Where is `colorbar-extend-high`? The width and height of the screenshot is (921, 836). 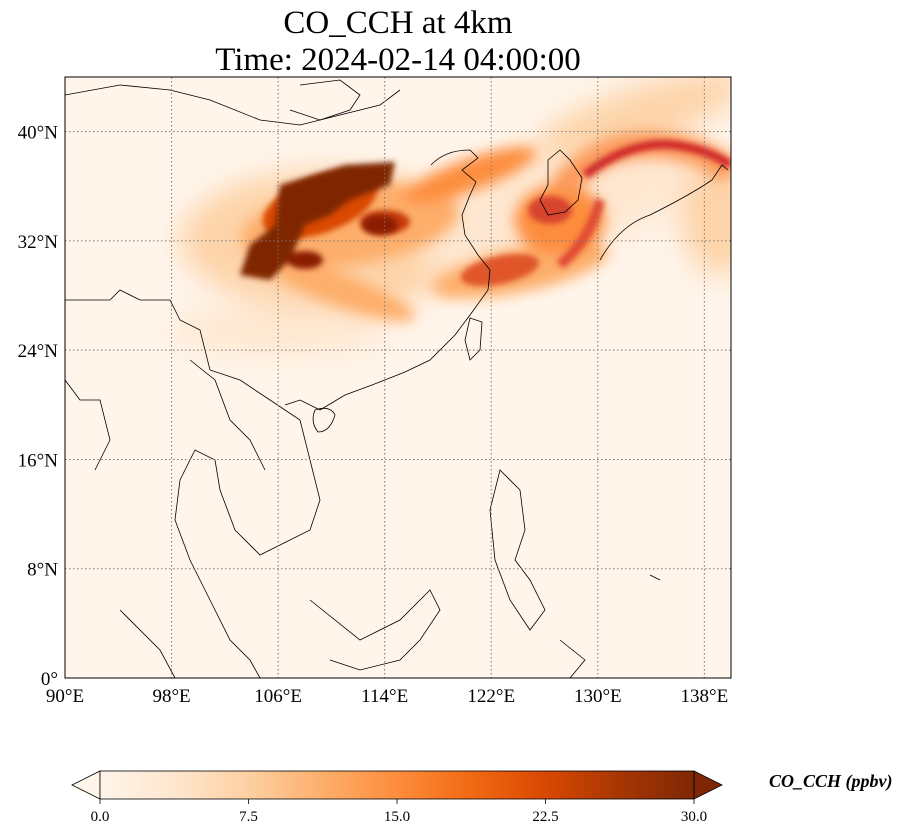 colorbar-extend-high is located at coordinates (708, 785).